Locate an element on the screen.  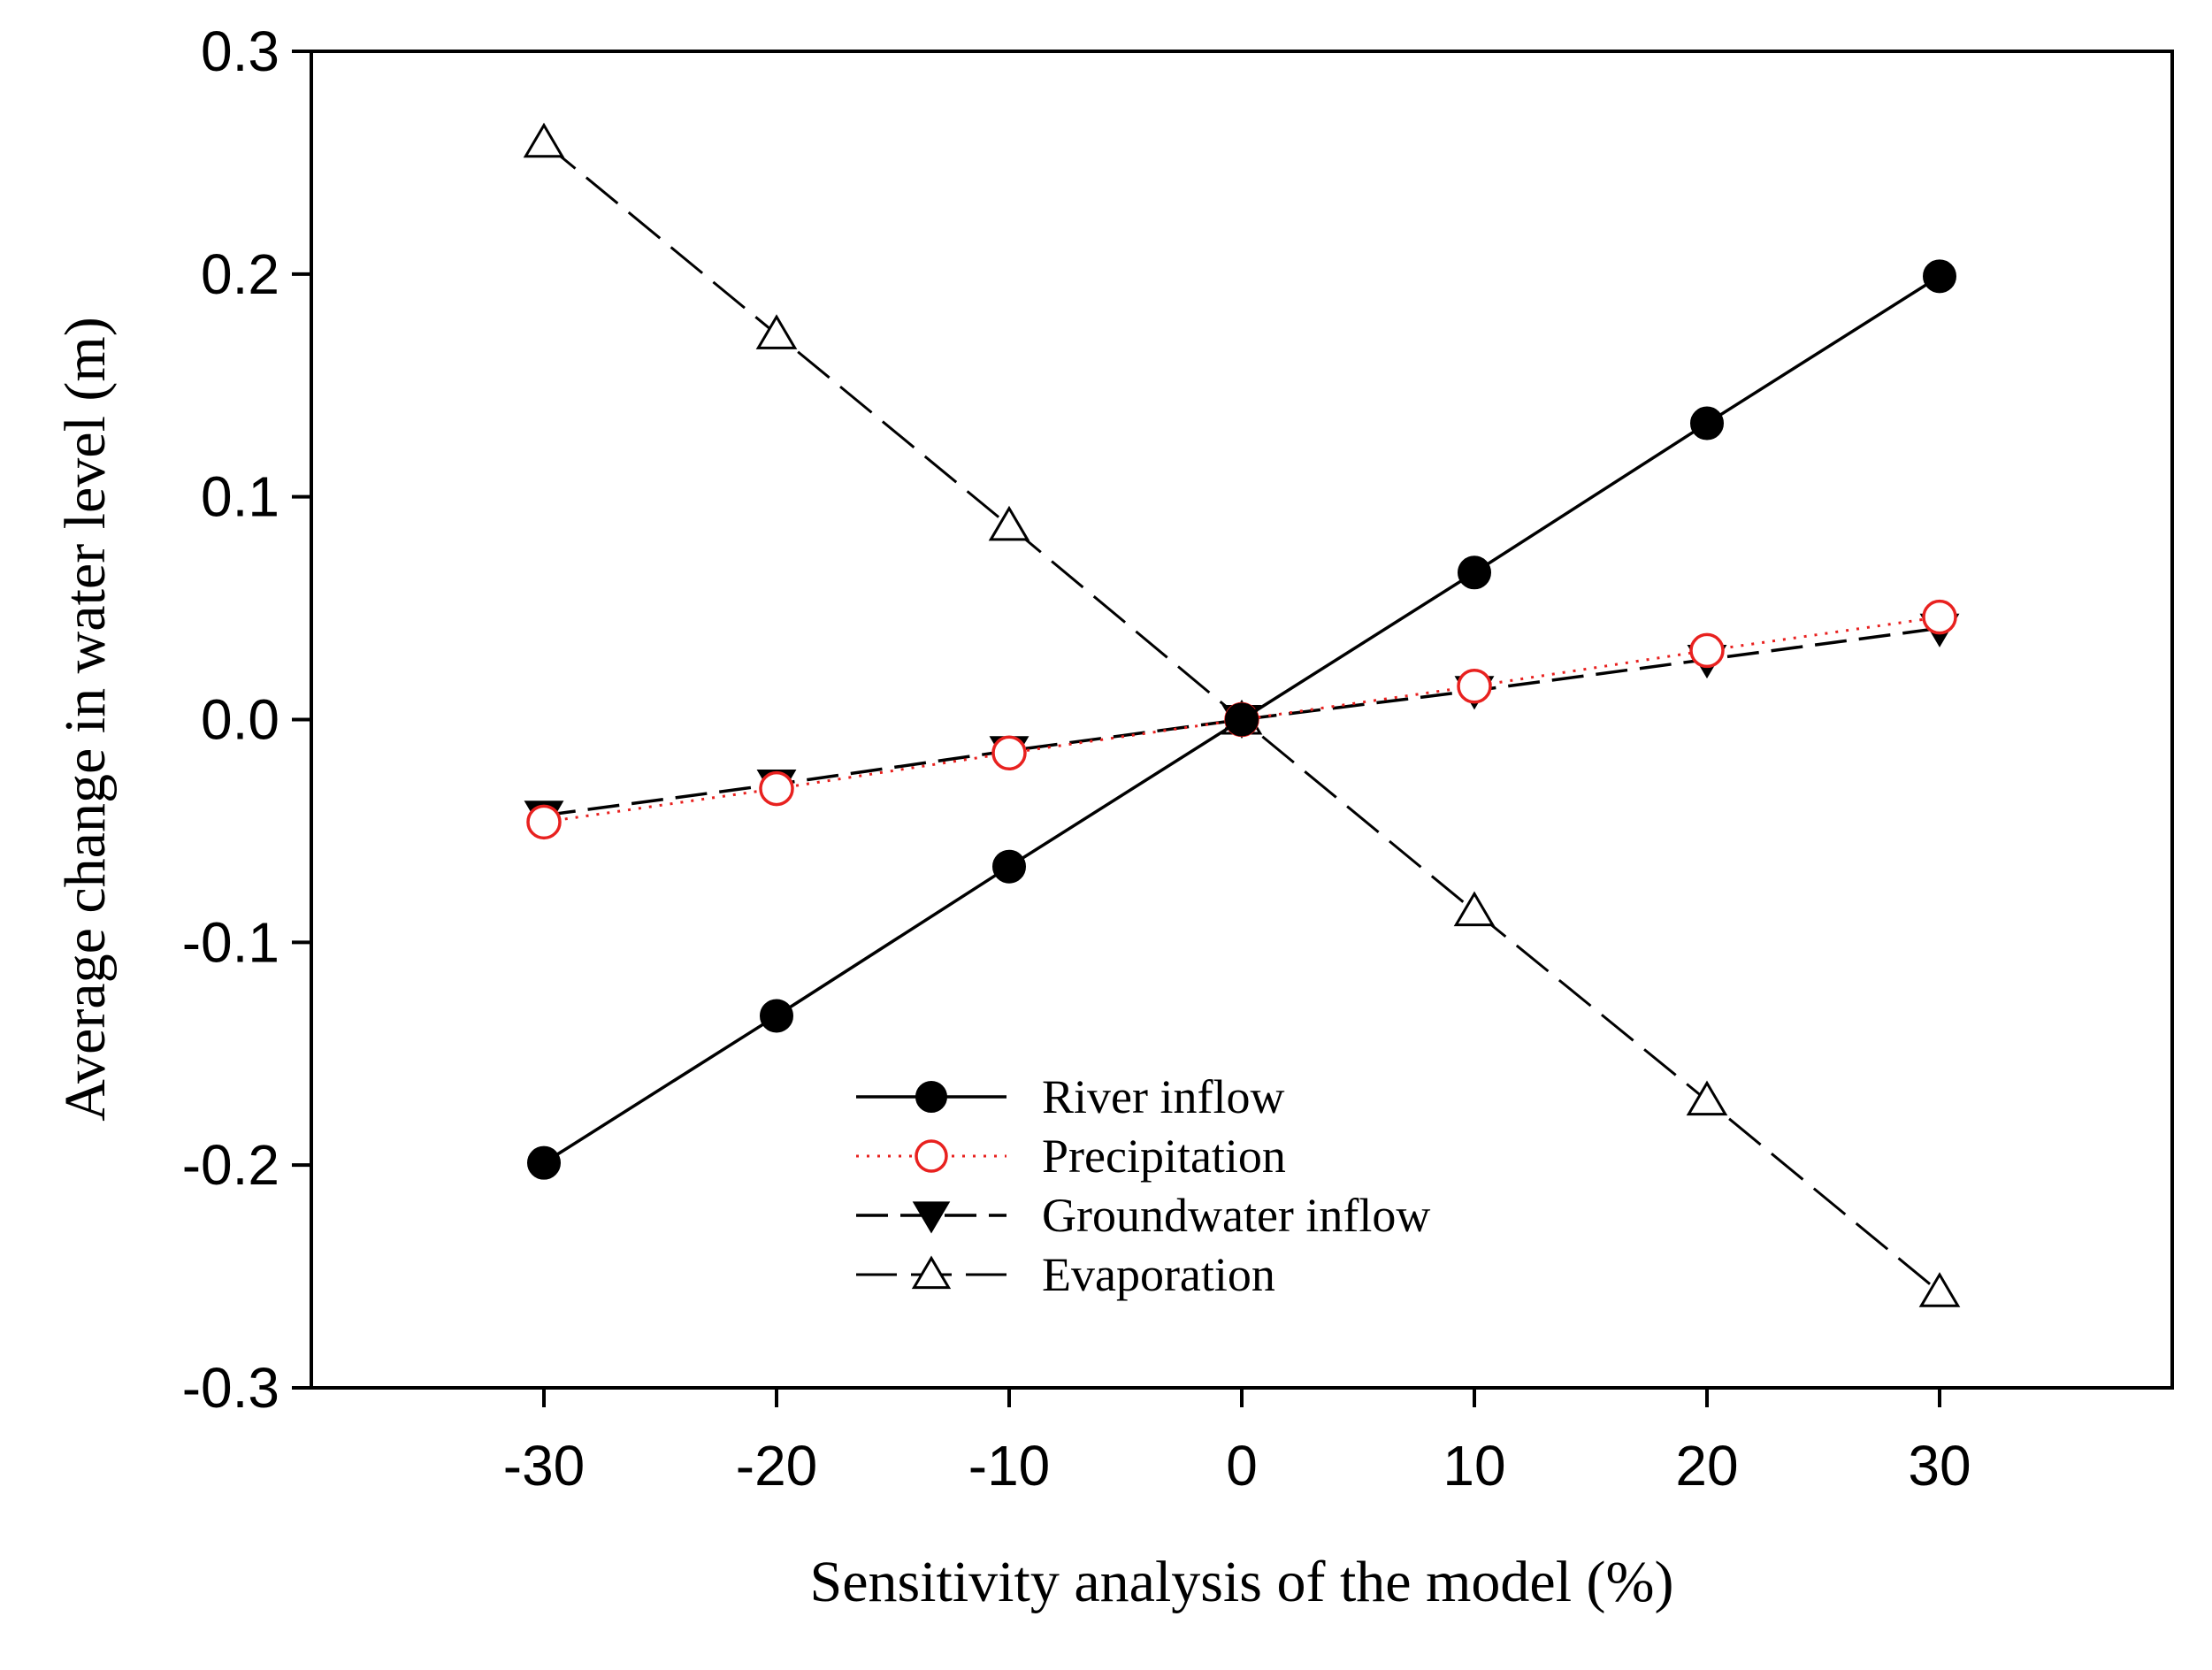
legend-marker-evaporation is located at coordinates (931, 1272).